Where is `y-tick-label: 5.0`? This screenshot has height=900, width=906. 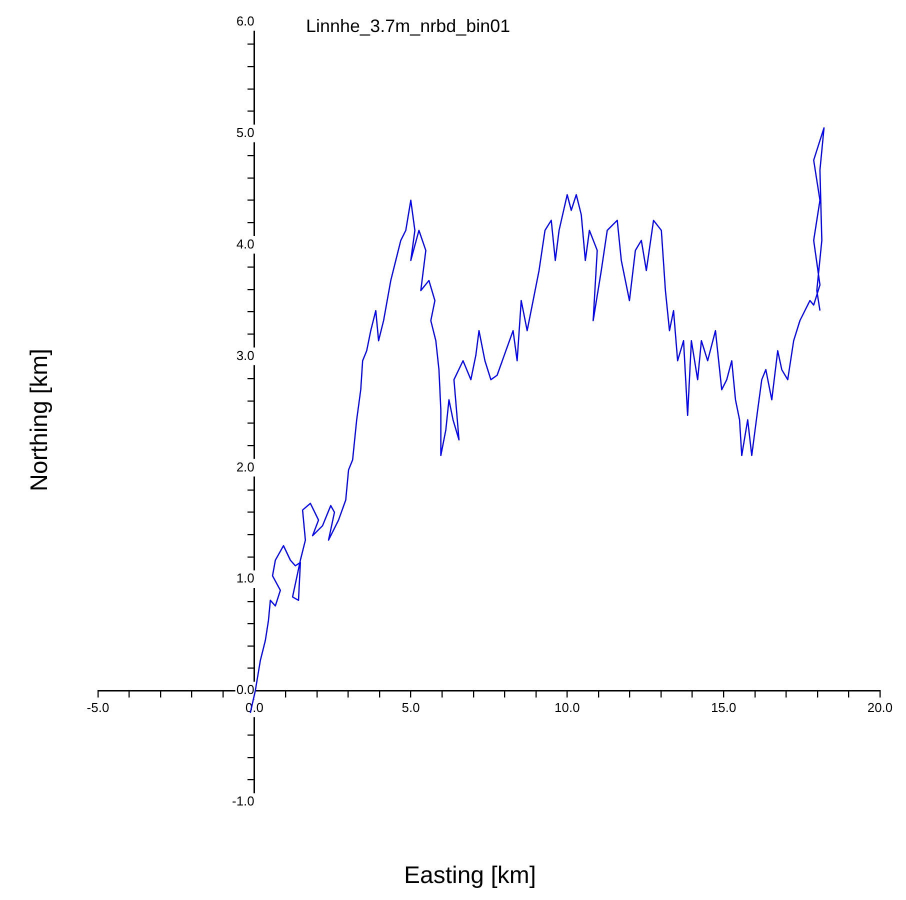 y-tick-label: 5.0 is located at coordinates (245, 132).